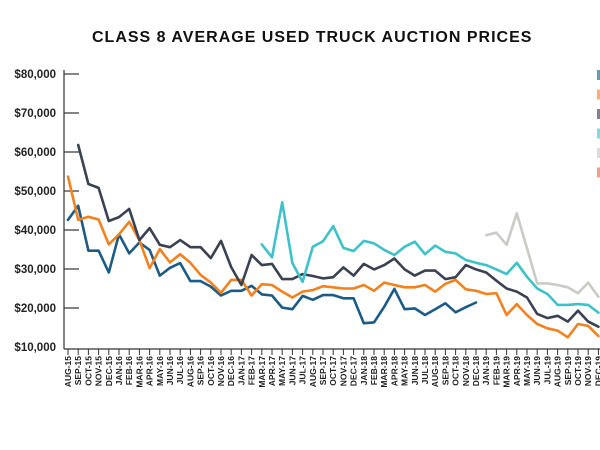 Image resolution: width=600 pixels, height=450 pixels. What do you see at coordinates (354, 371) in the screenshot?
I see `x-tick-label: DEC-17` at bounding box center [354, 371].